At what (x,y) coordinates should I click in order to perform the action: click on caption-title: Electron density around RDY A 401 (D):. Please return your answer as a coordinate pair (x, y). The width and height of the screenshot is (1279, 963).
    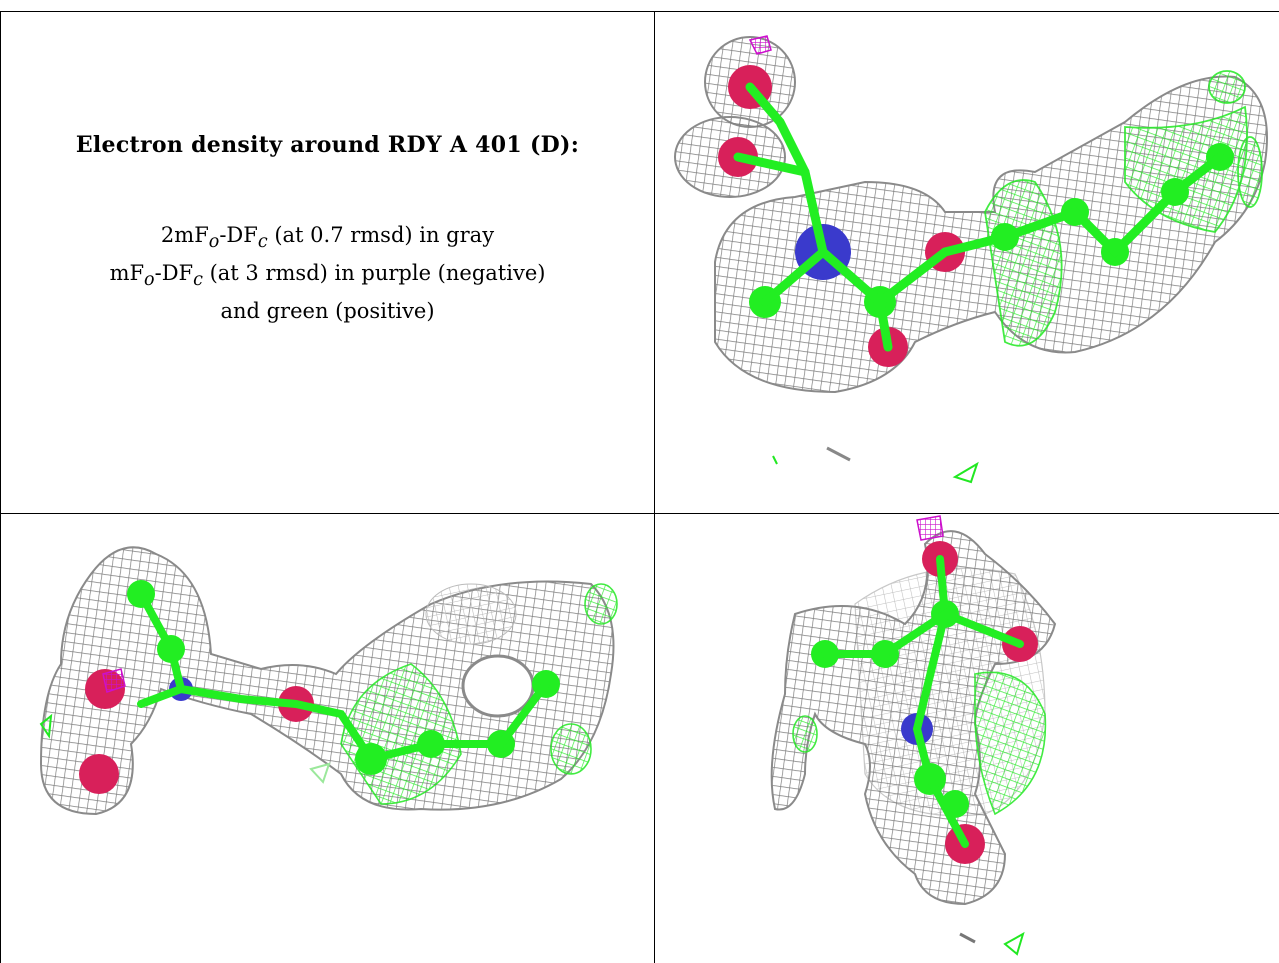
    Looking at the image, I should click on (327, 145).